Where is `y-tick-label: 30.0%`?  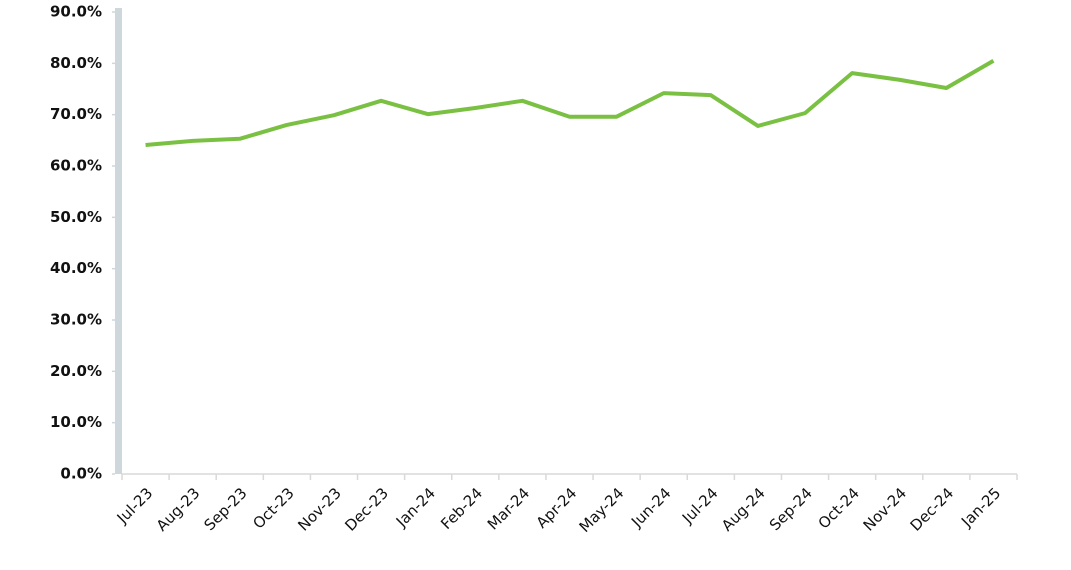 y-tick-label: 30.0% is located at coordinates (76, 320).